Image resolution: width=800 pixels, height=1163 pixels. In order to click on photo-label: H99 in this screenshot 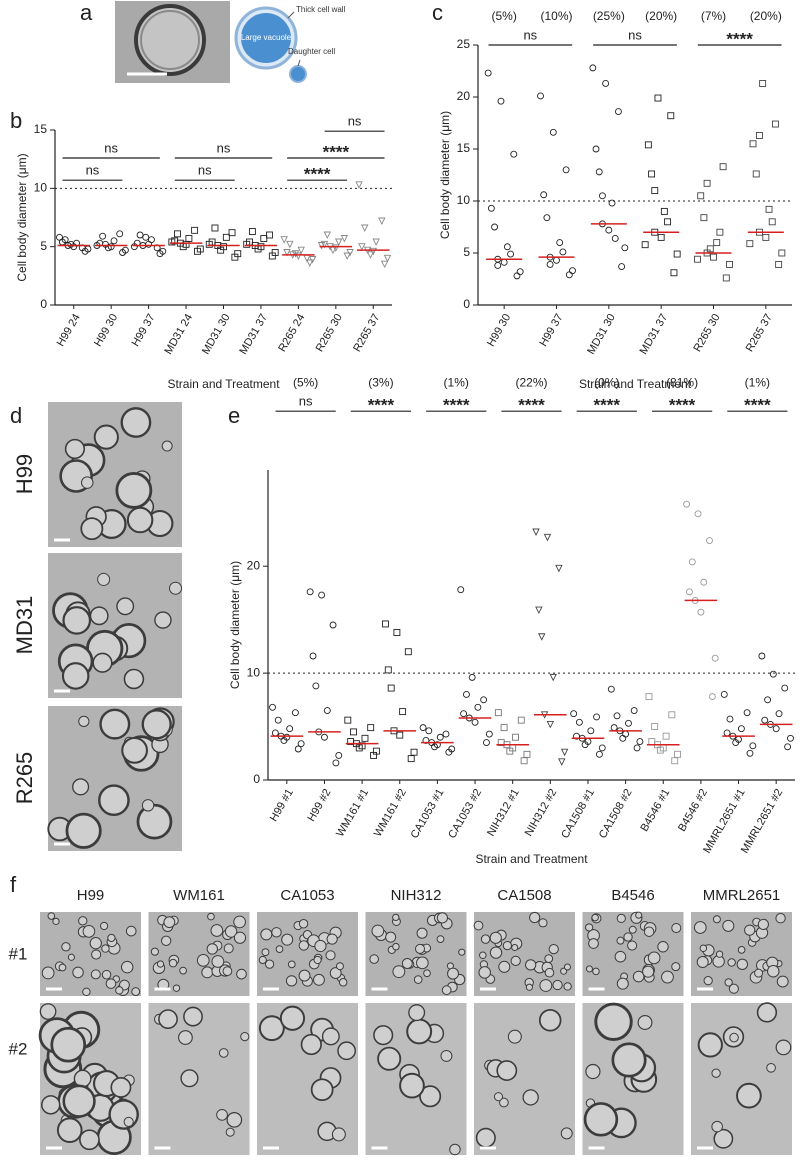, I will do `click(24, 474)`.